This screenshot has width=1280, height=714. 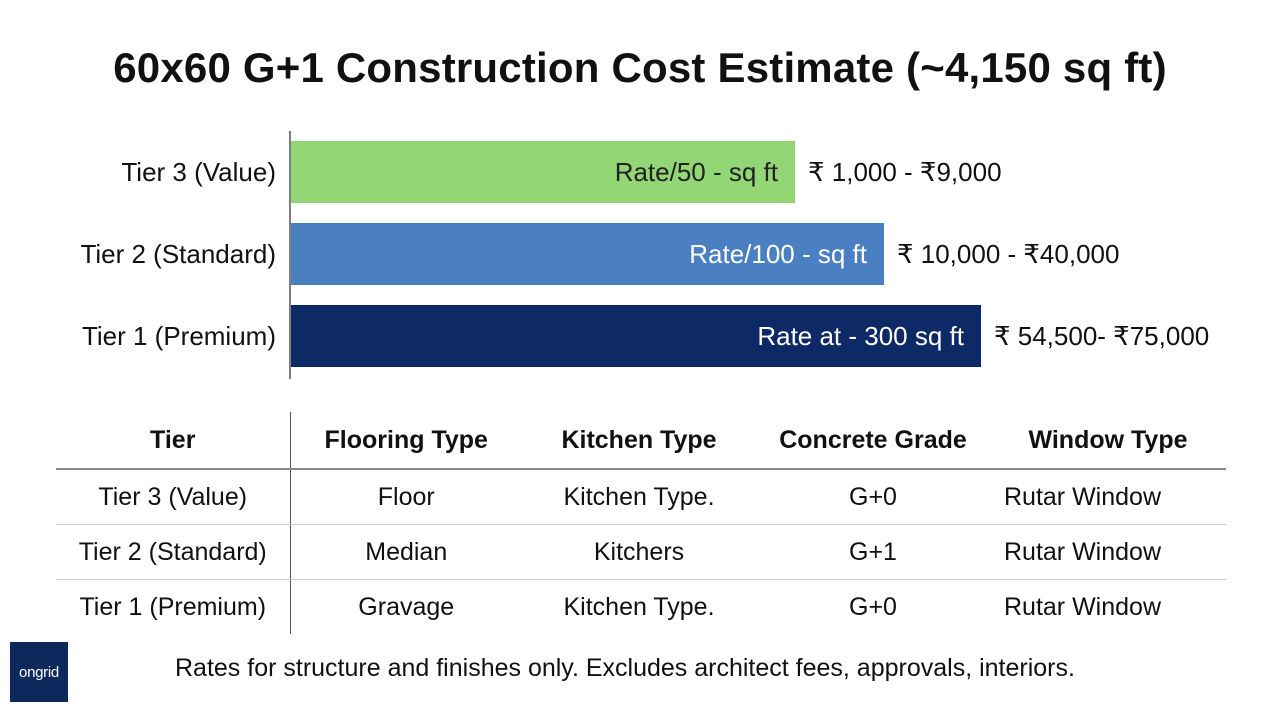 I want to click on category-tick-label: Tier 3 (Value), so click(x=198, y=172).